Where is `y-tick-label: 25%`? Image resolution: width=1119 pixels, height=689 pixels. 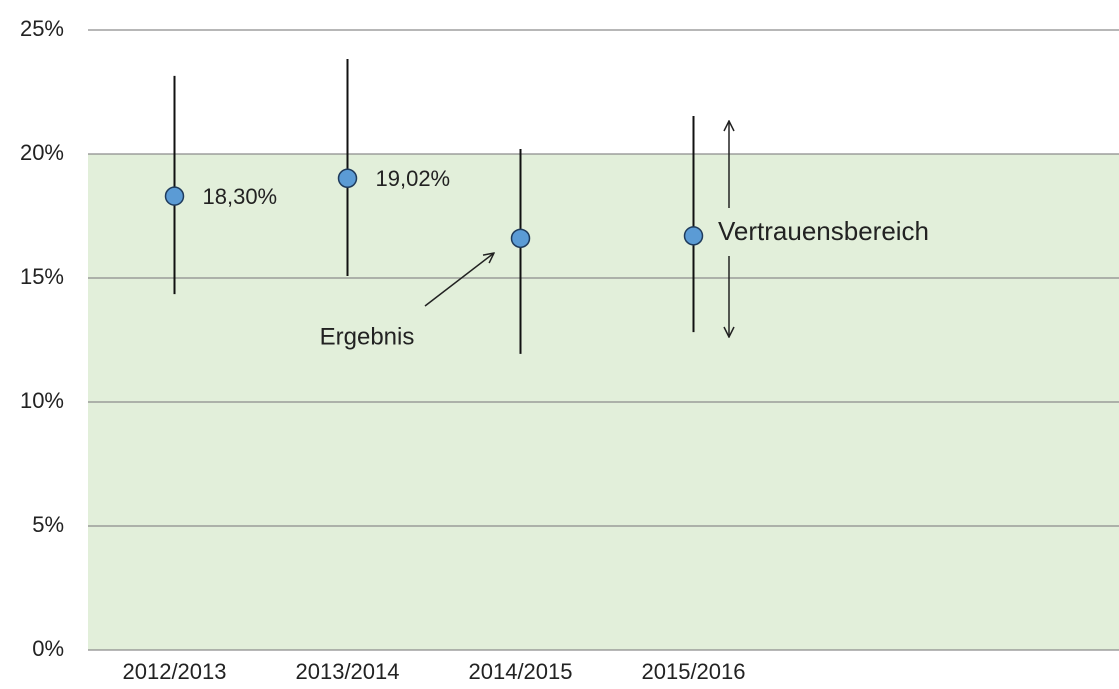 y-tick-label: 25% is located at coordinates (42, 28).